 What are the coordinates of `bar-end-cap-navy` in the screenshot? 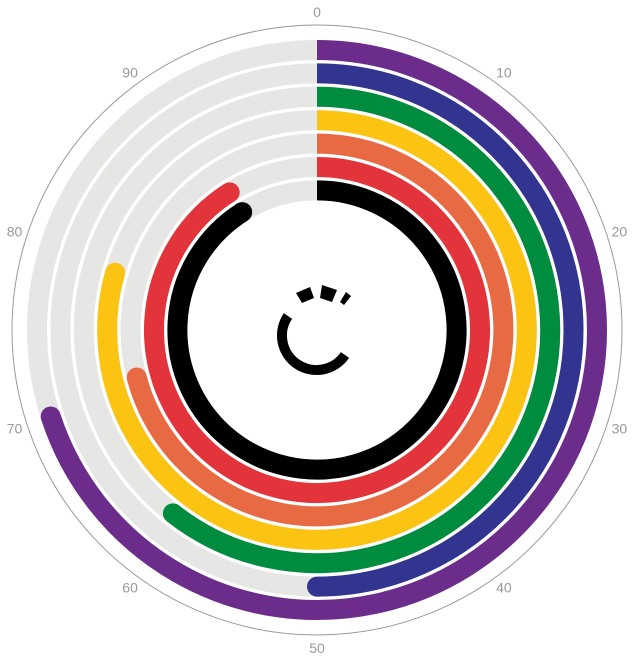 It's located at (317, 586).